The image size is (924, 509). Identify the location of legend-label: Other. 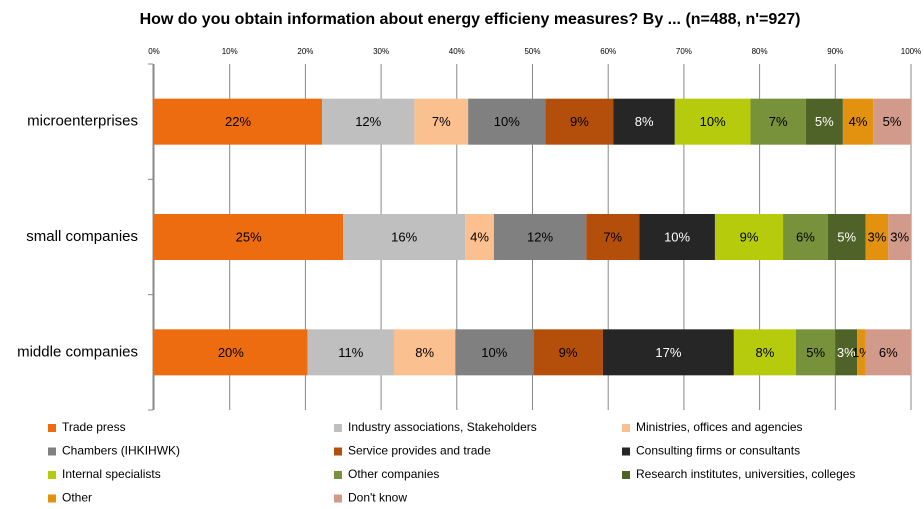
(77, 498).